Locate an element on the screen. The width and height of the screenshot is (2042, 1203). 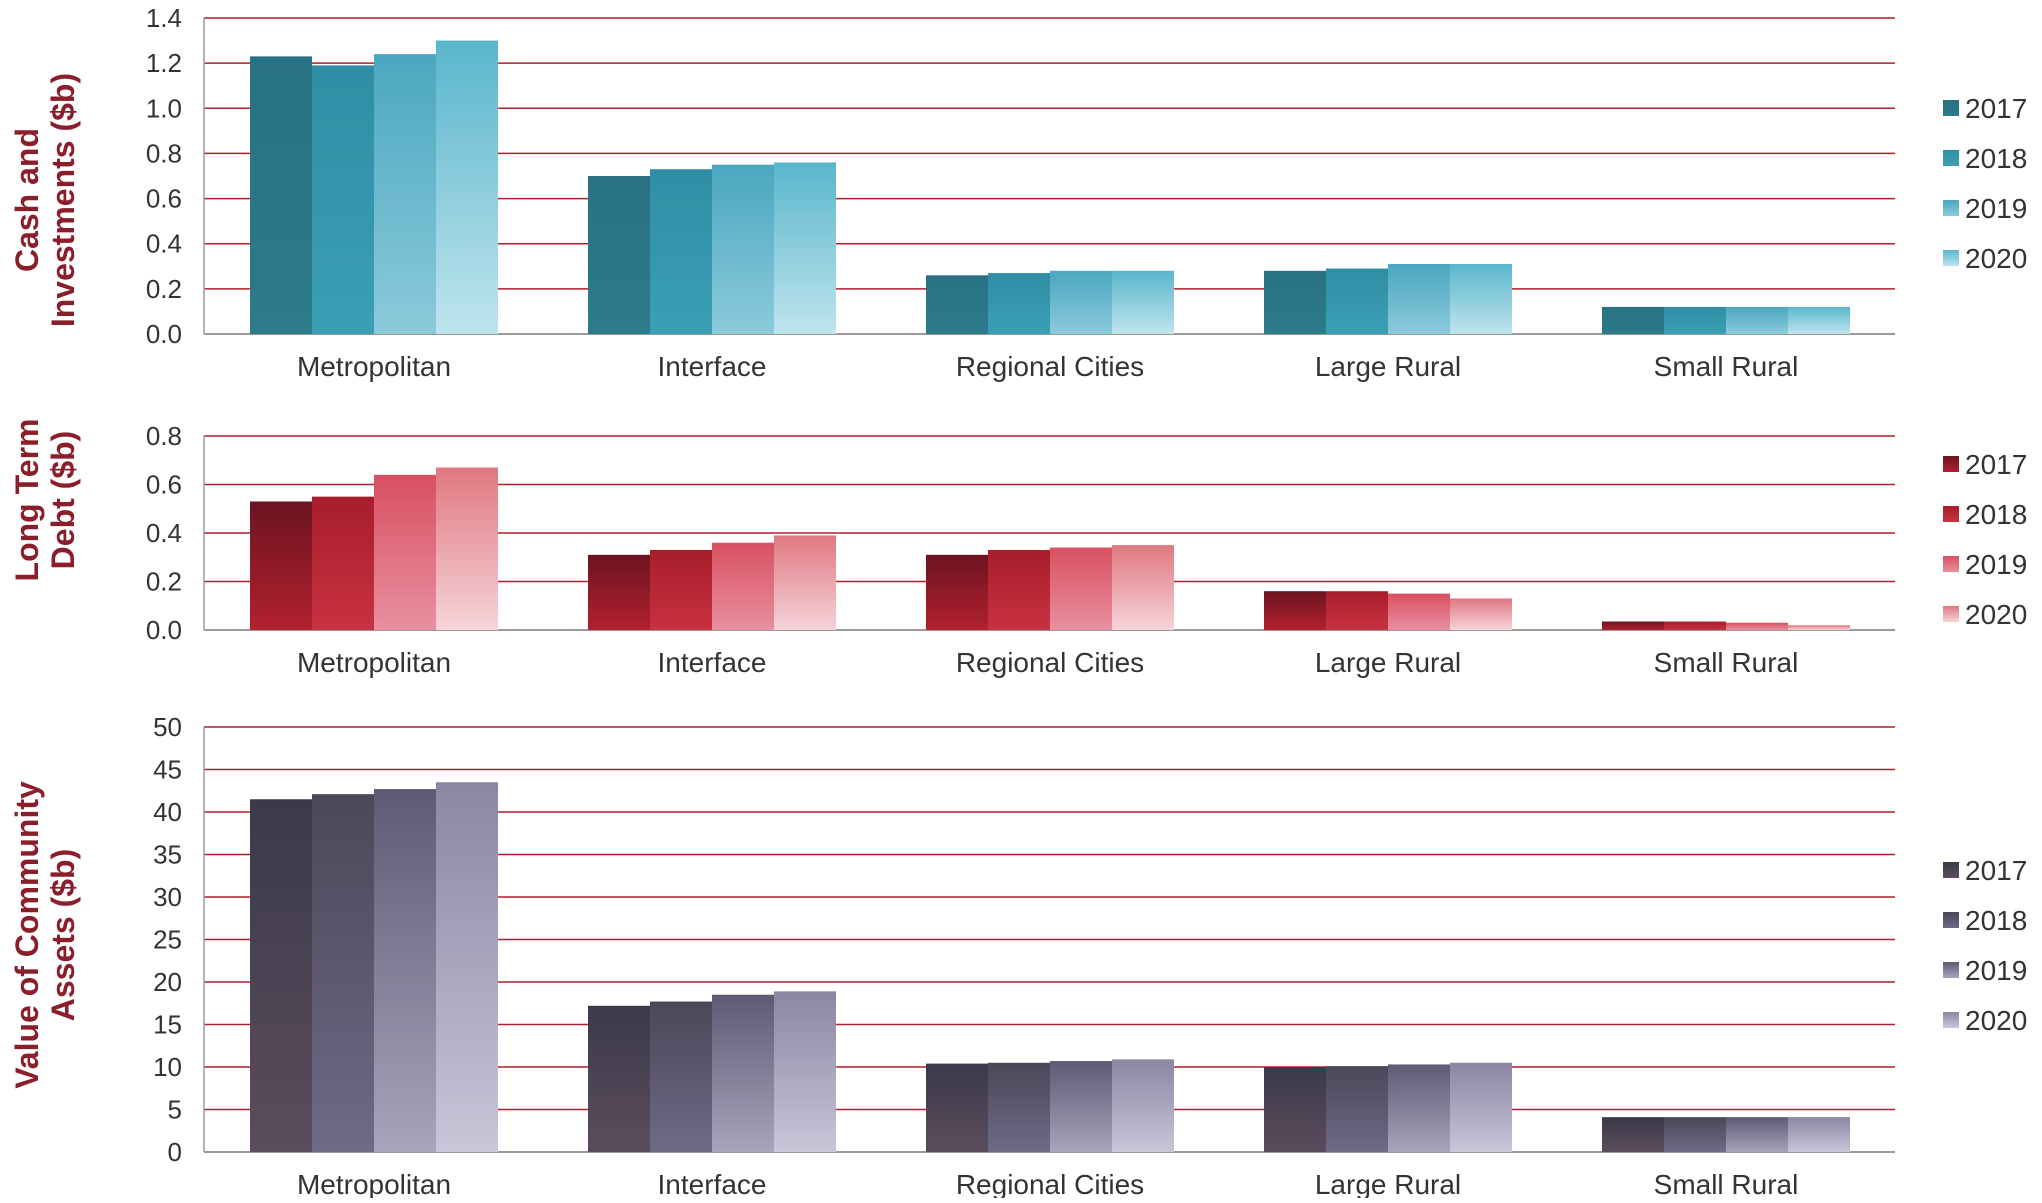
bar-large-rural-2017 is located at coordinates (1295, 610).